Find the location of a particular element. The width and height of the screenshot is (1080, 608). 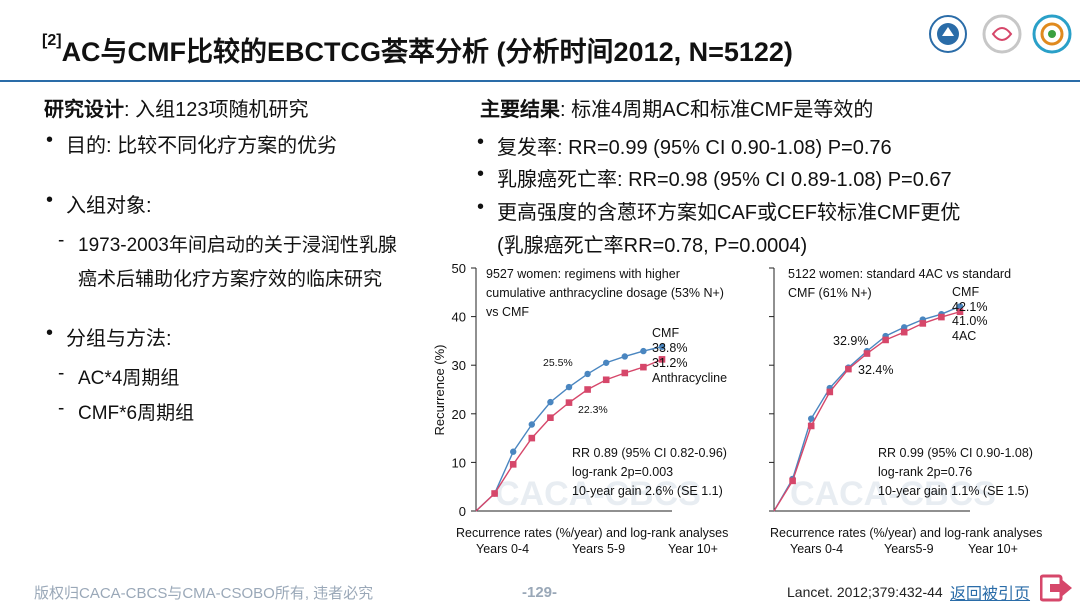

chart-description: CMF (61% N+) is located at coordinates (830, 293).